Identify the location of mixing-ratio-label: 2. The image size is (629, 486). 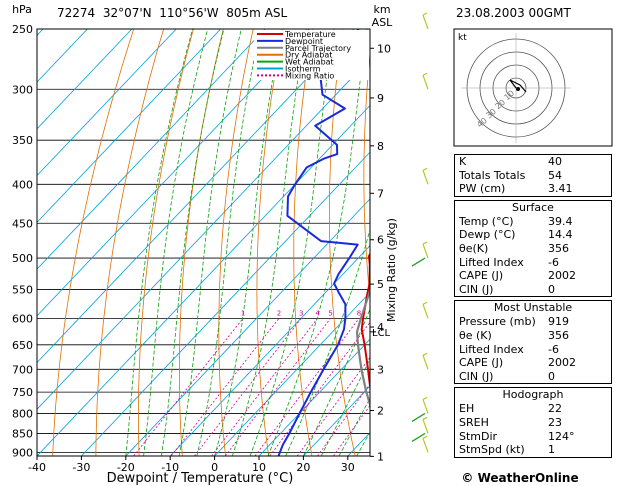
(279, 313).